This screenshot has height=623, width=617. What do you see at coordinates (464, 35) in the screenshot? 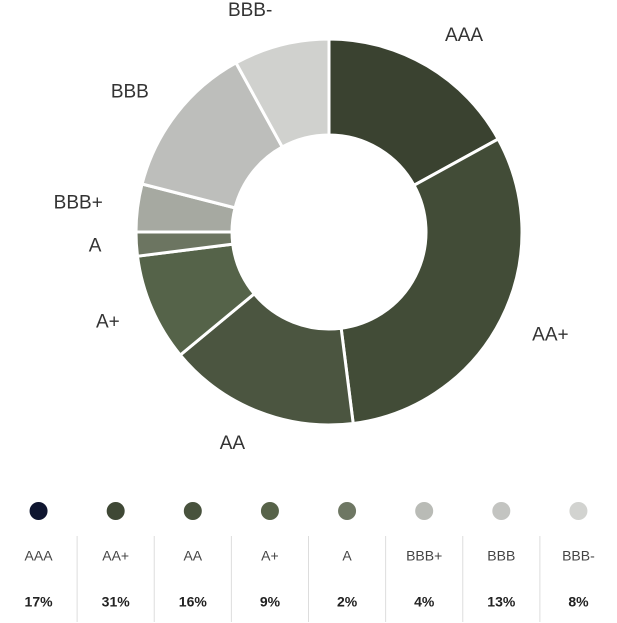
I see `slice-label: AAA` at bounding box center [464, 35].